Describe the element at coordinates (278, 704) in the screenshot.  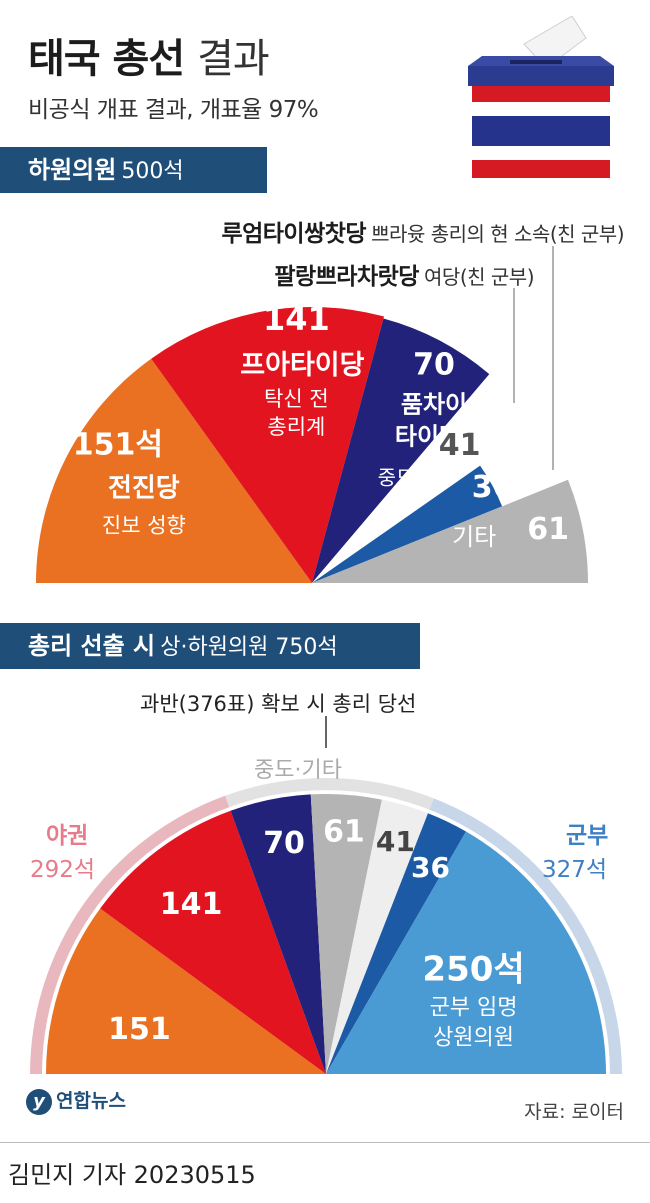
I see `majority-note: 과반(376표) 확보 시 총리 당선` at that location.